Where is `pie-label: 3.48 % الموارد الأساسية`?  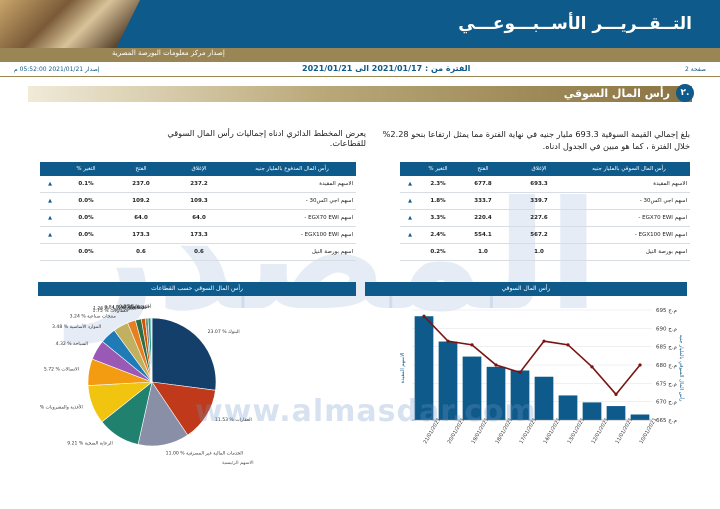 pie-label: 3.48 % الموارد الأساسية is located at coordinates (76, 326).